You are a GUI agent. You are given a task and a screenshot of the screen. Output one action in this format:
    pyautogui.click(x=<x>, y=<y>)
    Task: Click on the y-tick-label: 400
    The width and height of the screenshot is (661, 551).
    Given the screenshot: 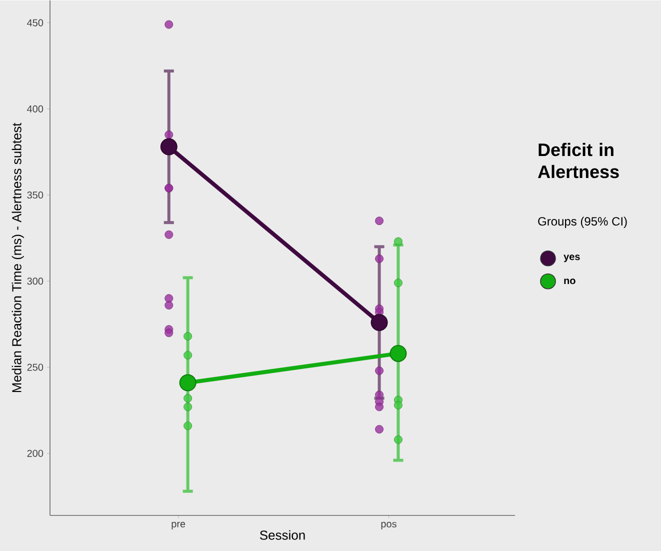 What is the action you would take?
    pyautogui.click(x=35, y=108)
    